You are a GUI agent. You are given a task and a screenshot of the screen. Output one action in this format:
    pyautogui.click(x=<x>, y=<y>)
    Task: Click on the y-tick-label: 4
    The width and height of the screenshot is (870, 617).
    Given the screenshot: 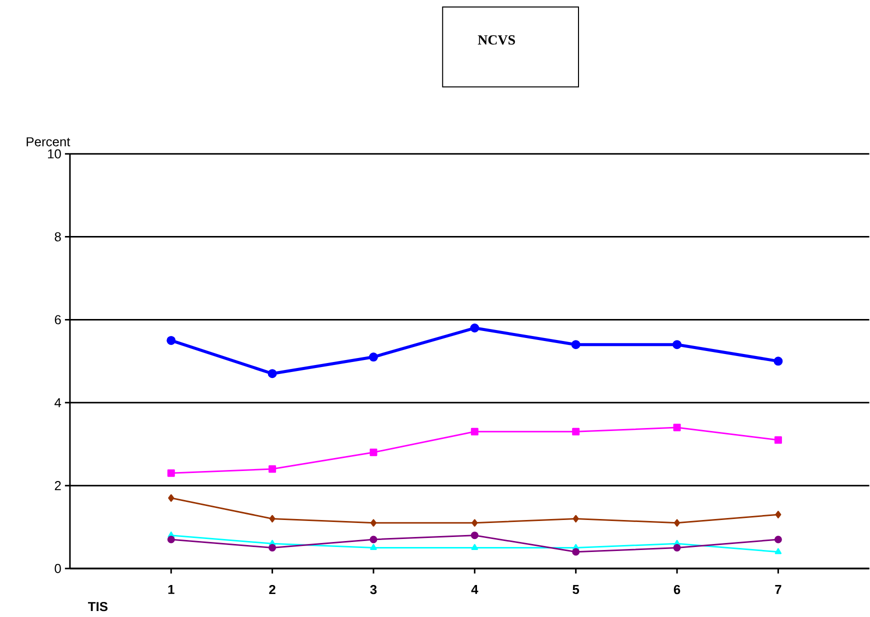 What is the action you would take?
    pyautogui.click(x=58, y=402)
    